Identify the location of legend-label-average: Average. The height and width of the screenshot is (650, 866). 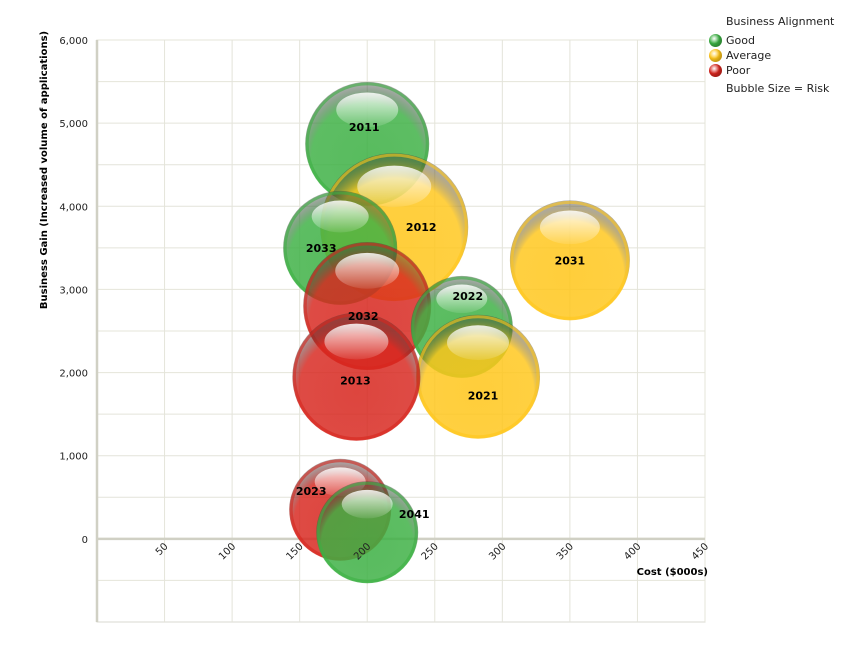
(749, 55).